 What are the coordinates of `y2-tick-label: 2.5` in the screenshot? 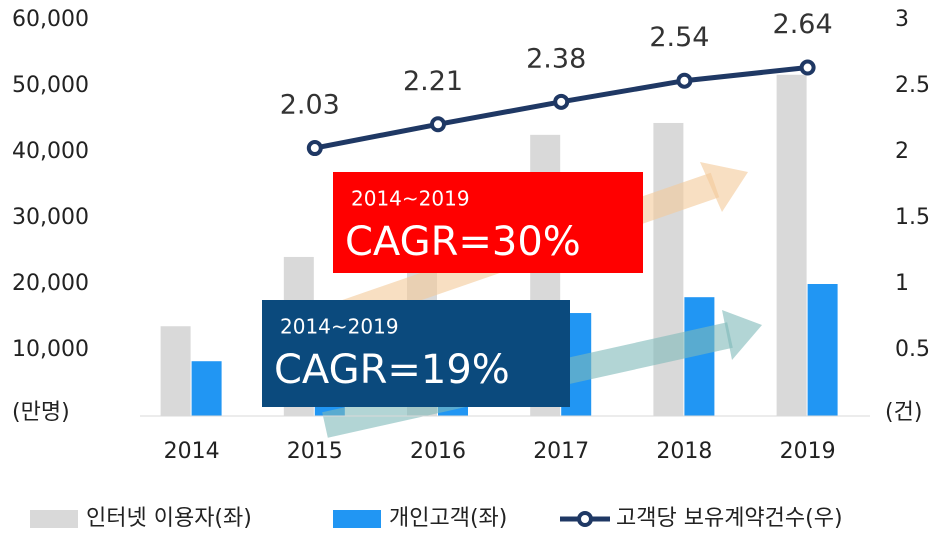 It's located at (912, 85).